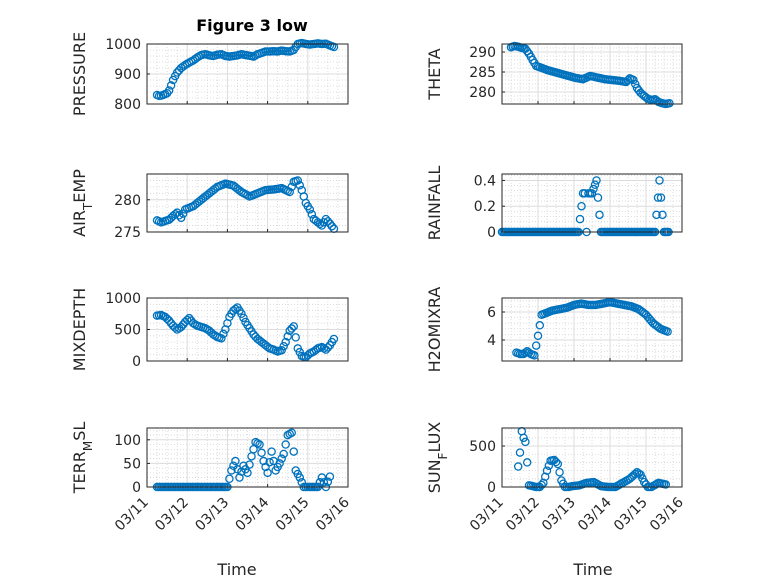 Image resolution: width=778 pixels, height=583 pixels. Describe the element at coordinates (132, 464) in the screenshot. I see `panel-terr-msl-y-tick-label: 50` at that location.